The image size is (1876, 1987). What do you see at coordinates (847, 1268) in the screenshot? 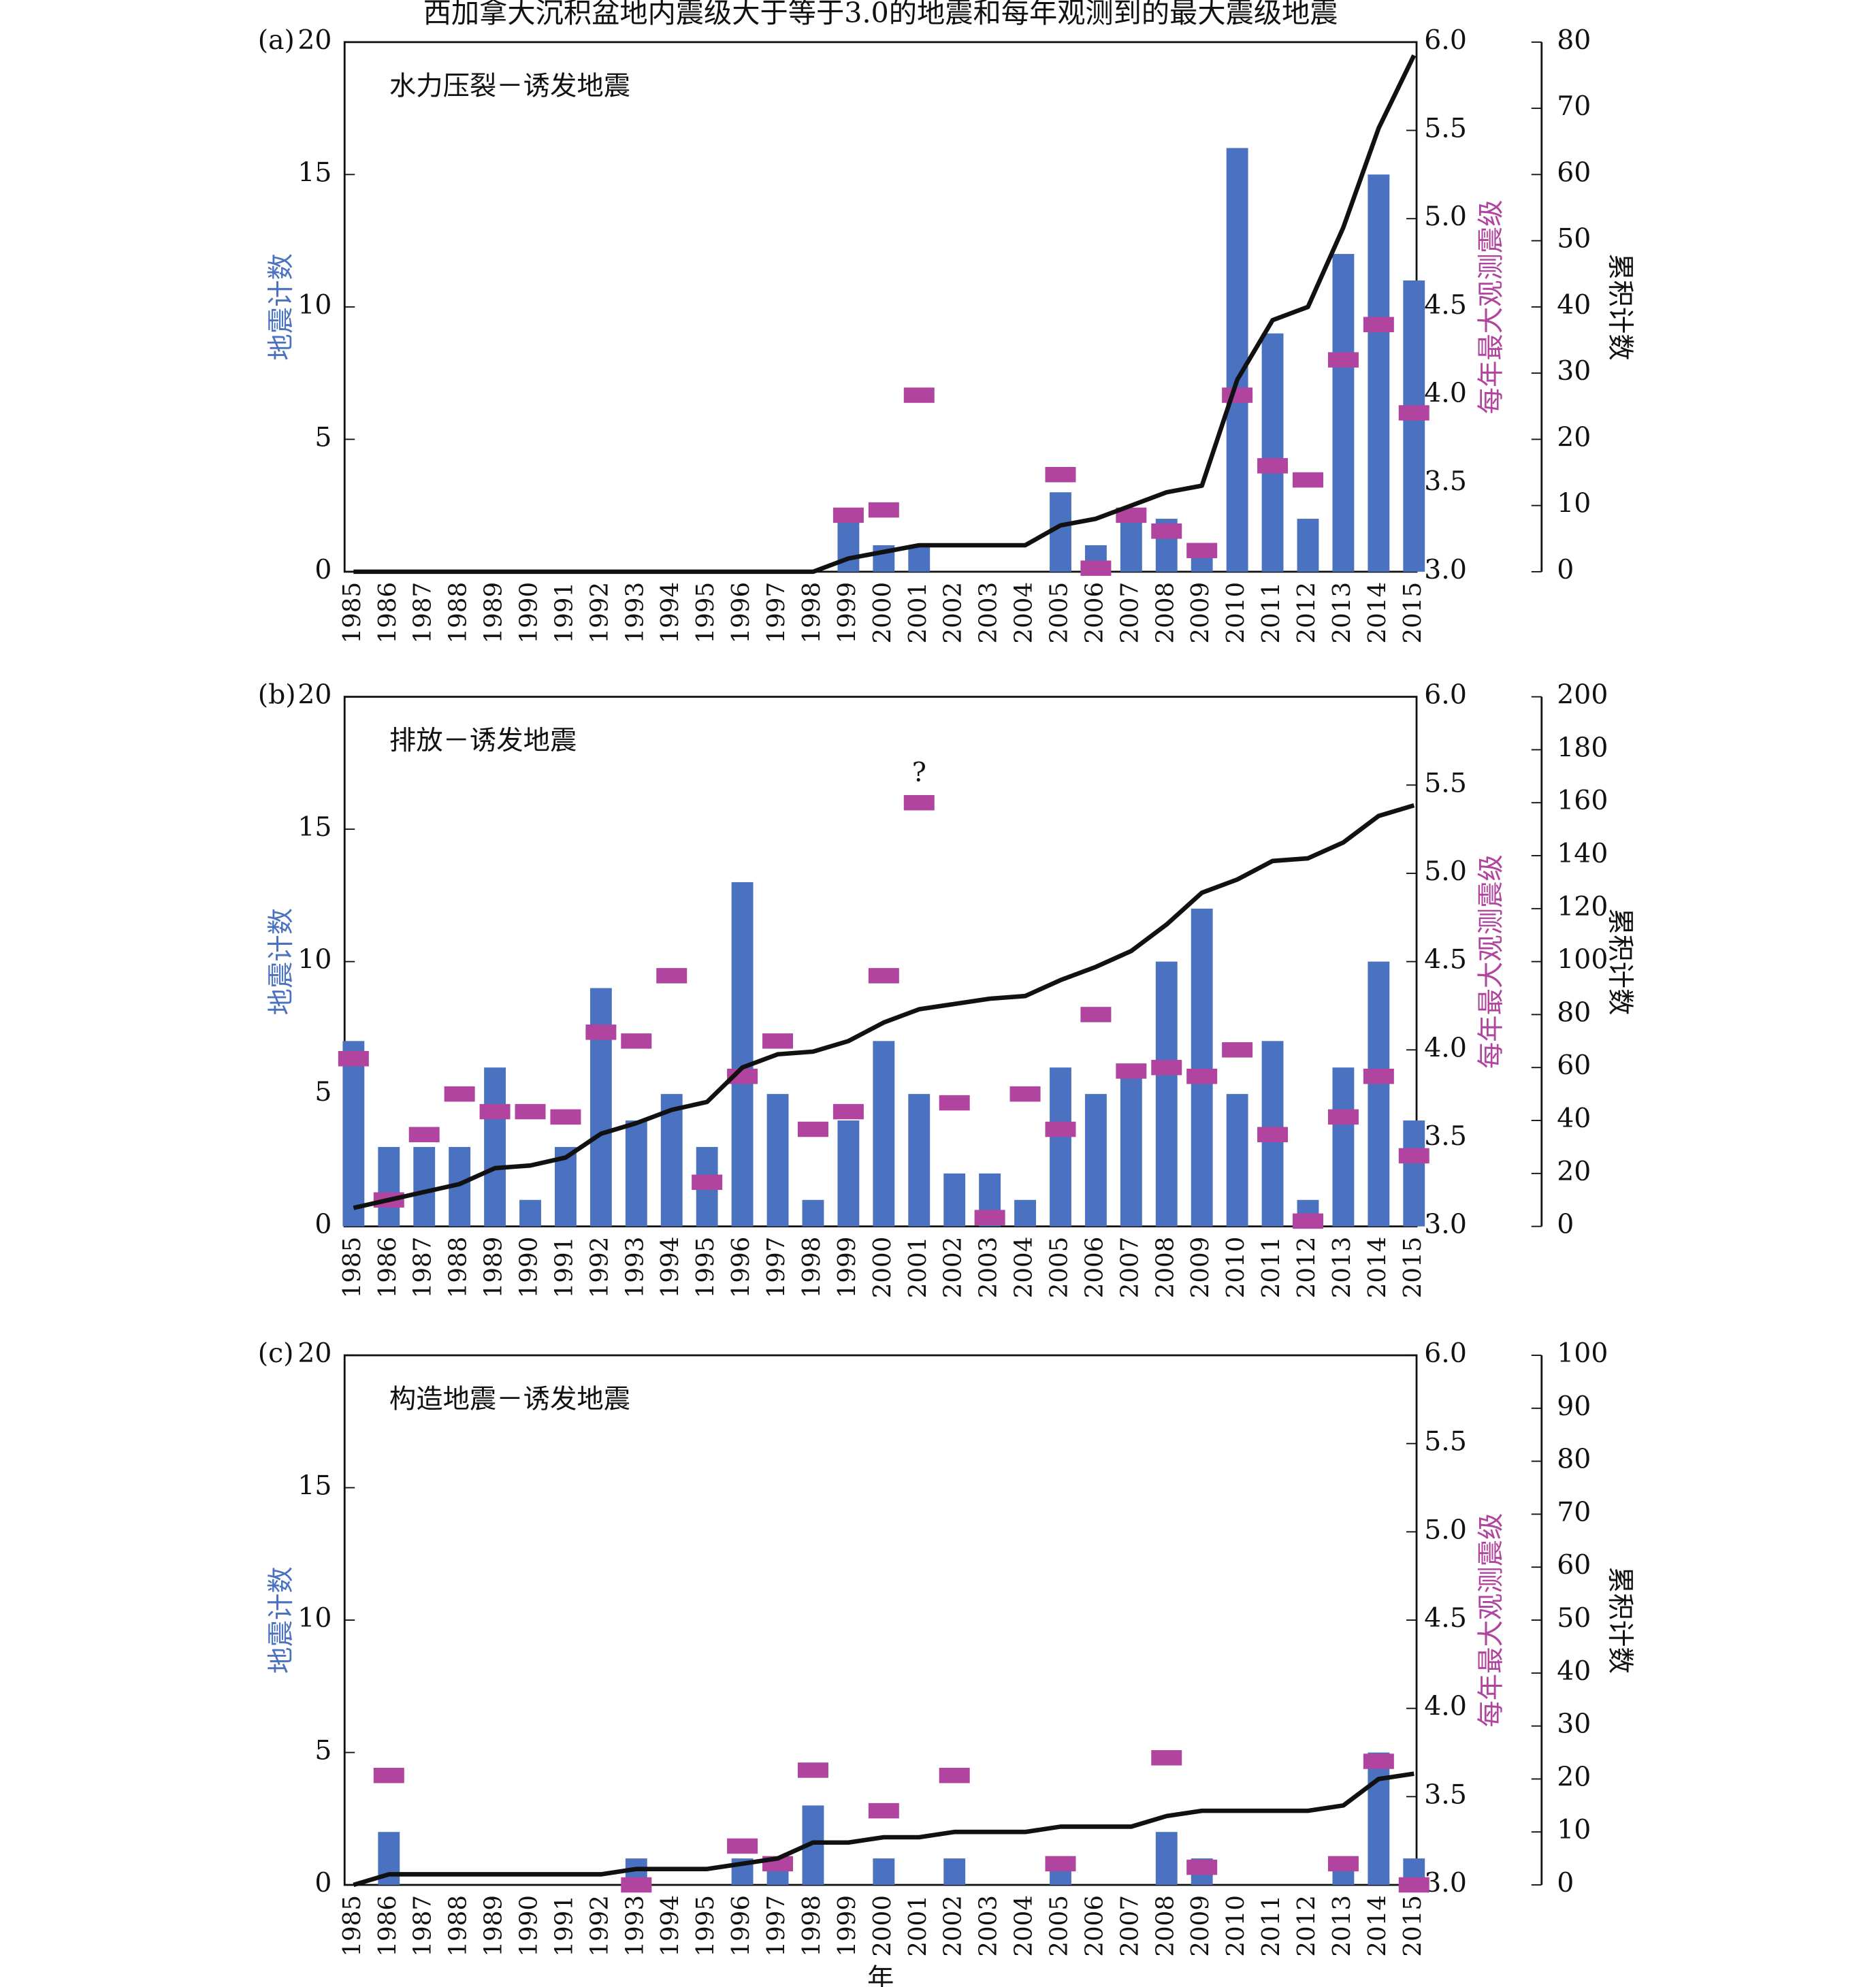
I see `x-tick-label: 1999` at bounding box center [847, 1268].